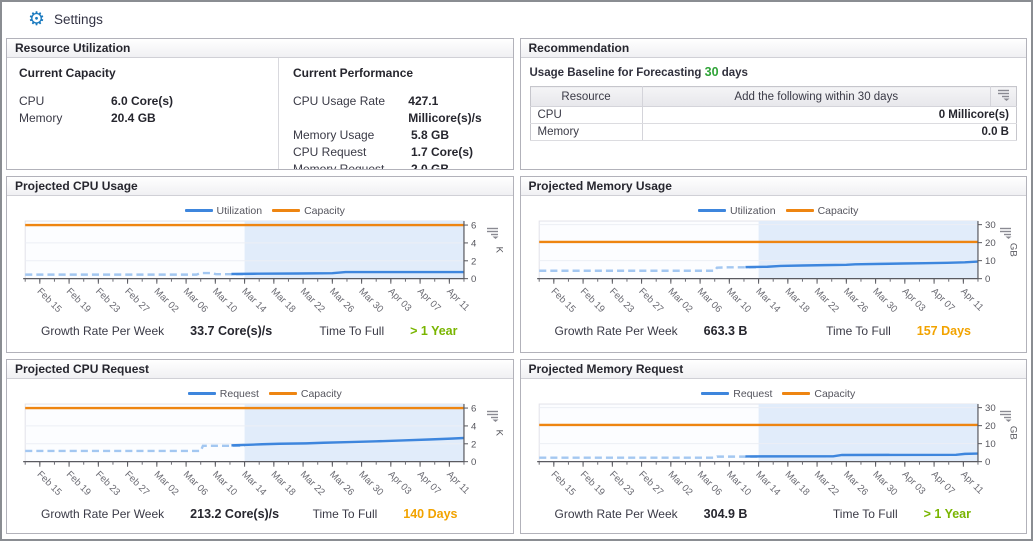  What do you see at coordinates (498, 250) in the screenshot?
I see `y-axis-unit: K` at bounding box center [498, 250].